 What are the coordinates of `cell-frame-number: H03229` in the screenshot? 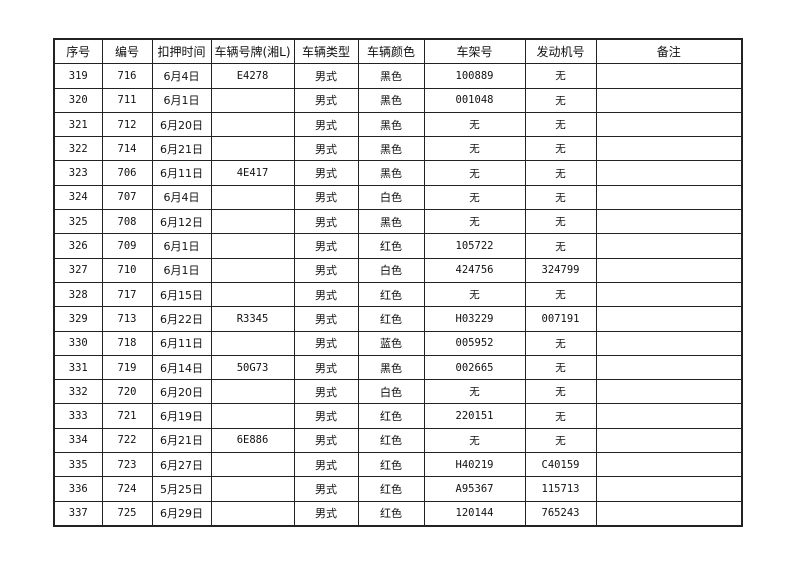 It's located at (474, 319).